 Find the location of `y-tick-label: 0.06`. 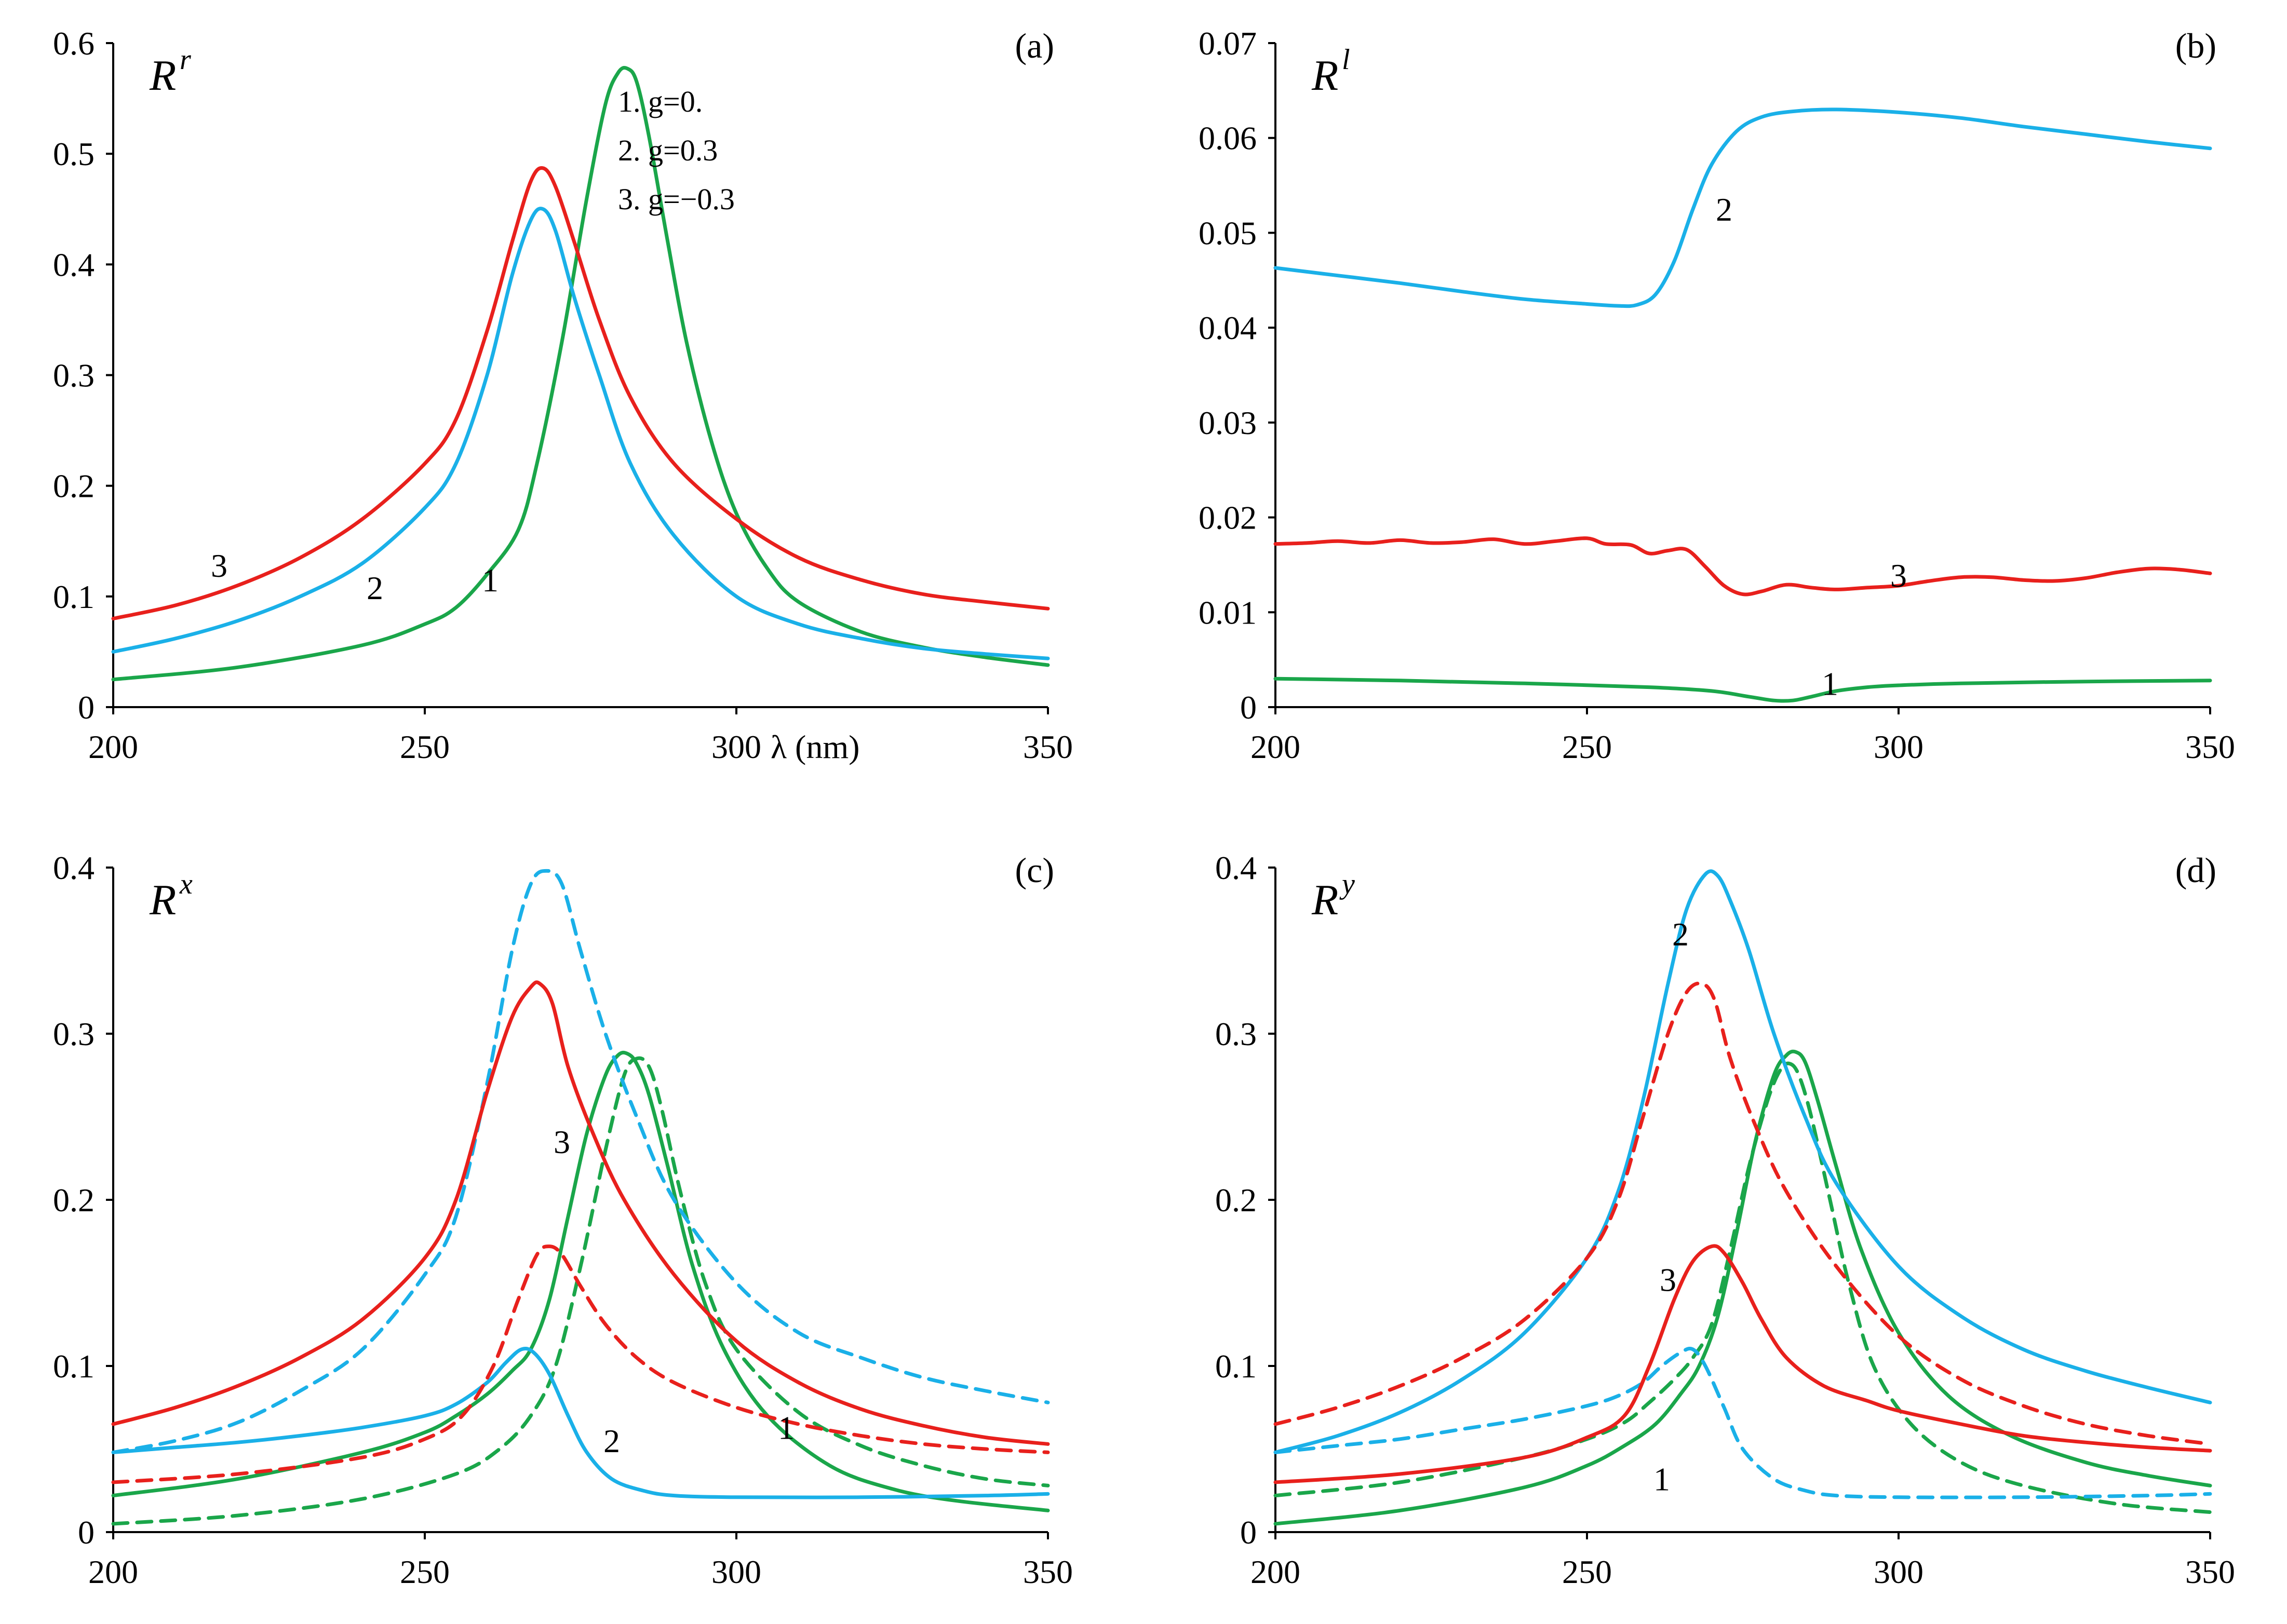

y-tick-label: 0.06 is located at coordinates (1228, 139).